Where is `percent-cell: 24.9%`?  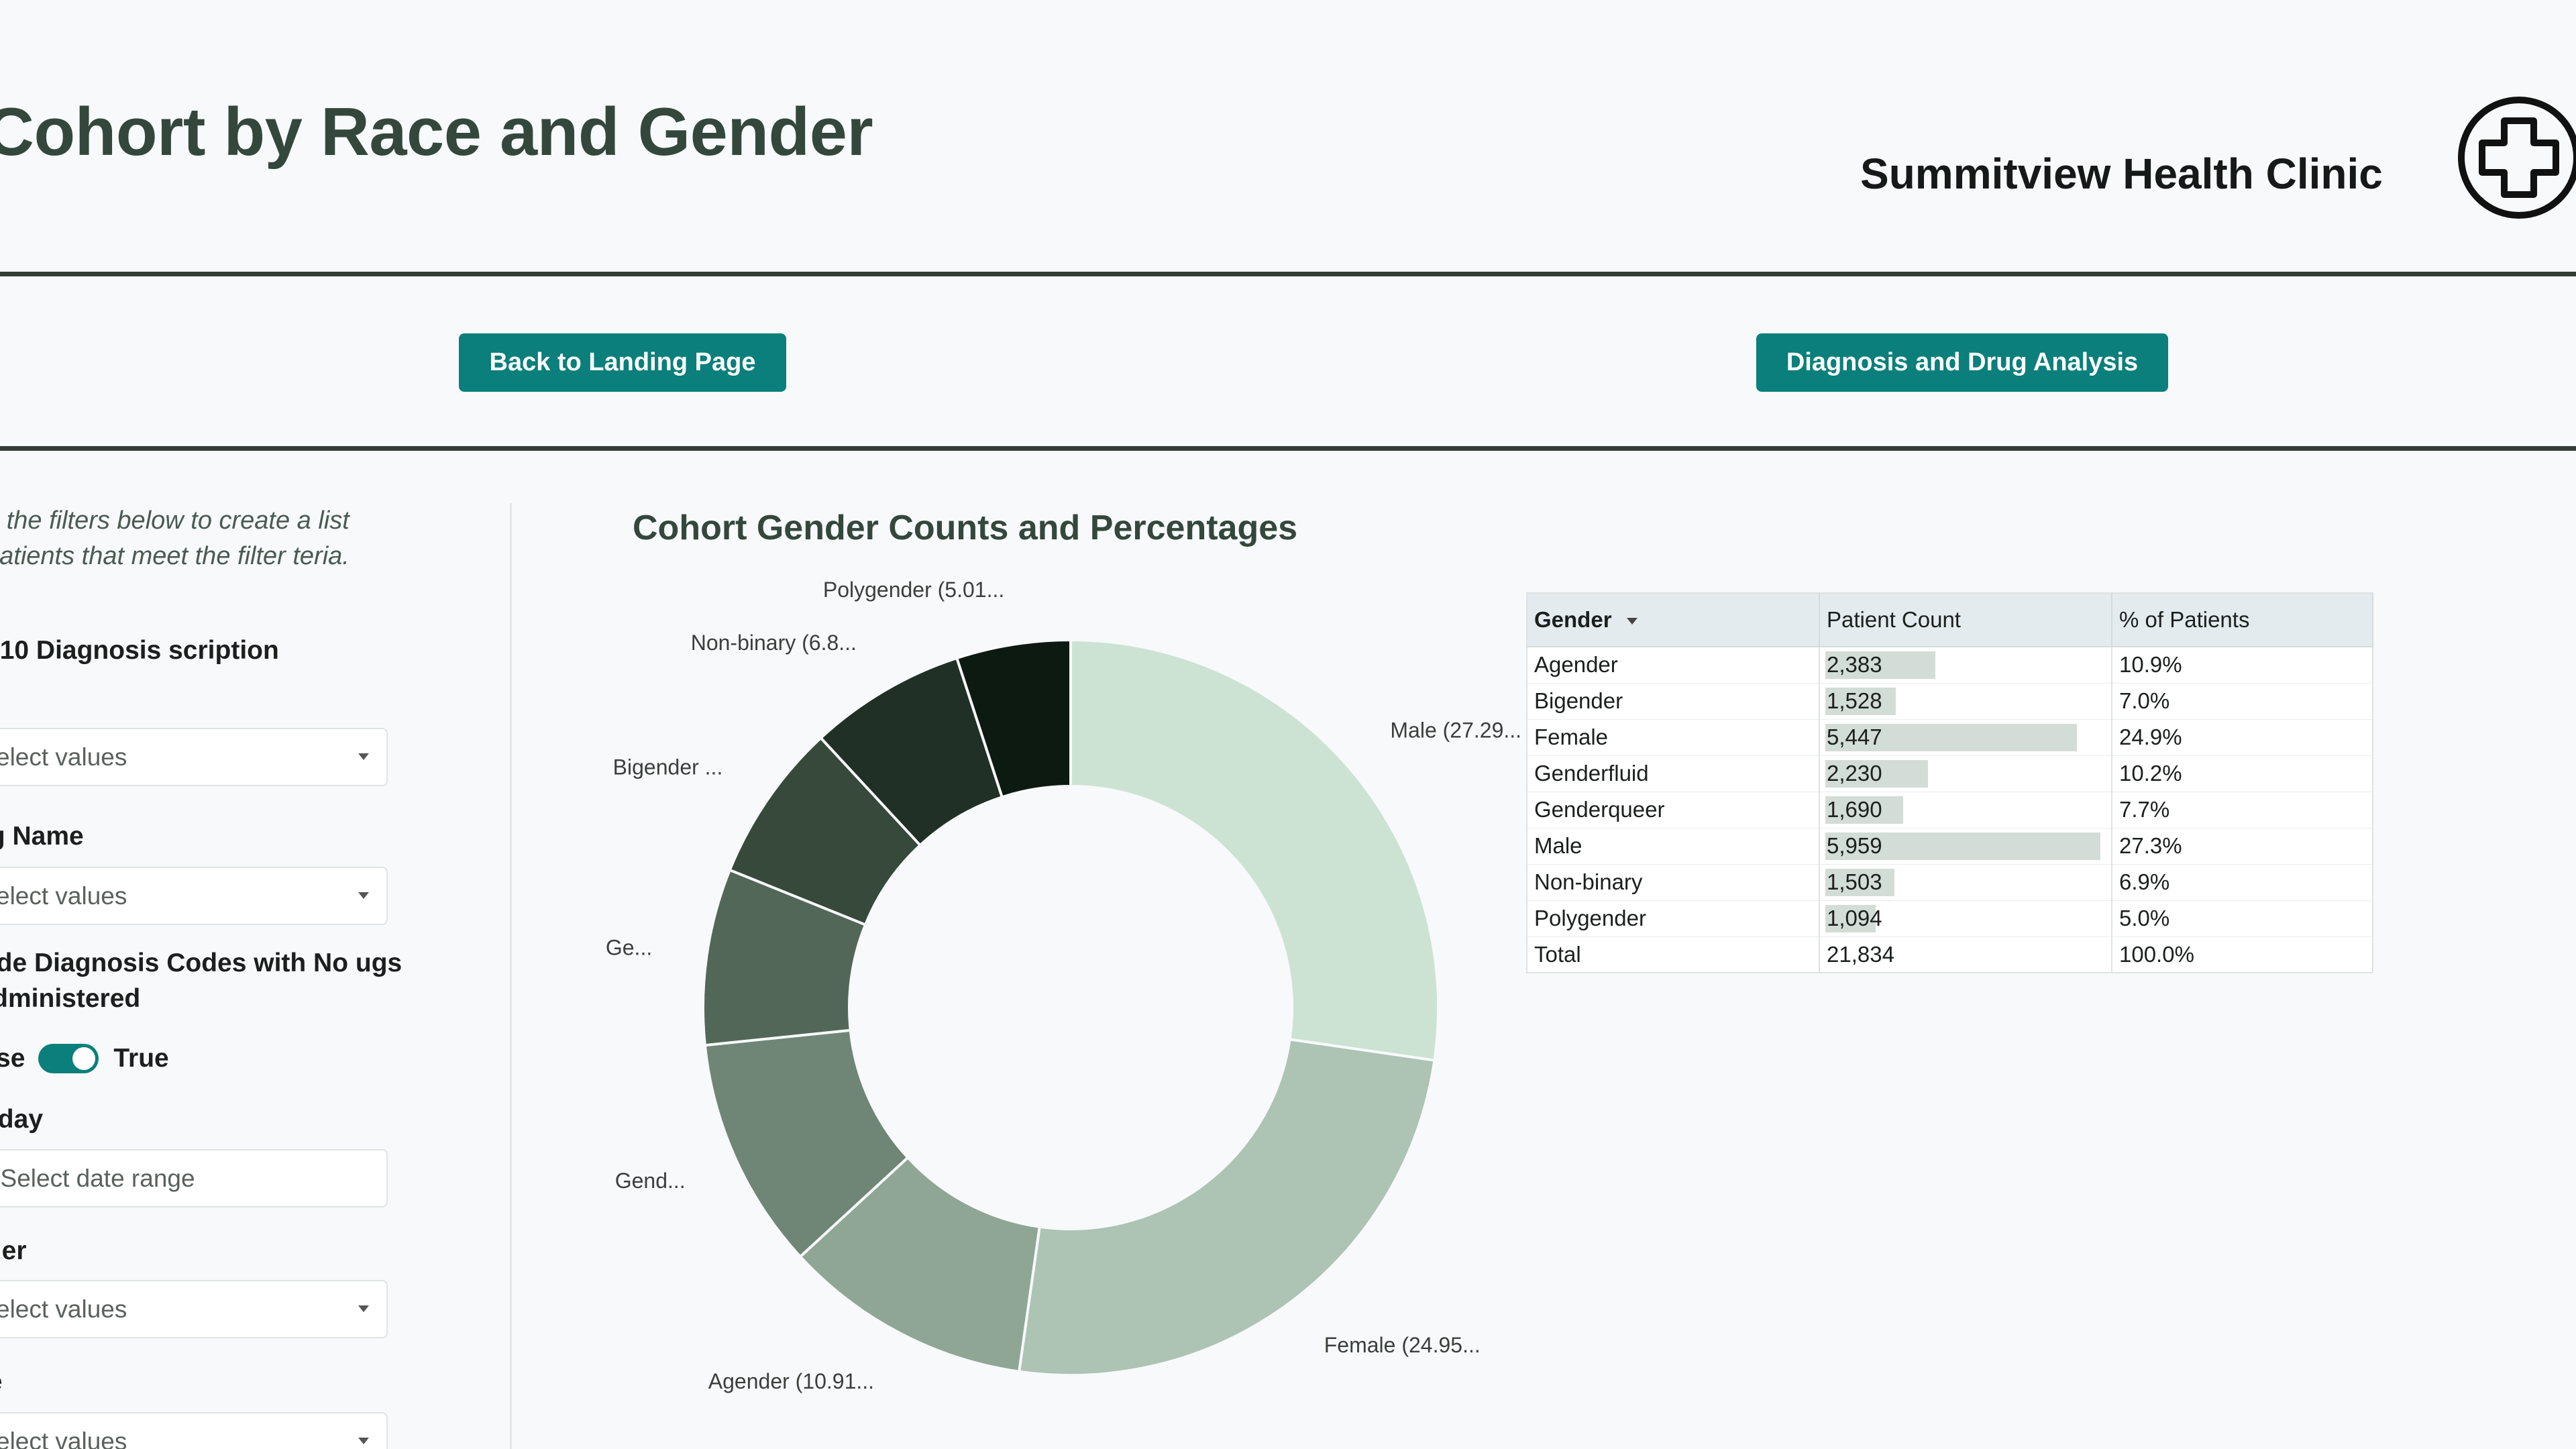
percent-cell: 24.9% is located at coordinates (2242, 737).